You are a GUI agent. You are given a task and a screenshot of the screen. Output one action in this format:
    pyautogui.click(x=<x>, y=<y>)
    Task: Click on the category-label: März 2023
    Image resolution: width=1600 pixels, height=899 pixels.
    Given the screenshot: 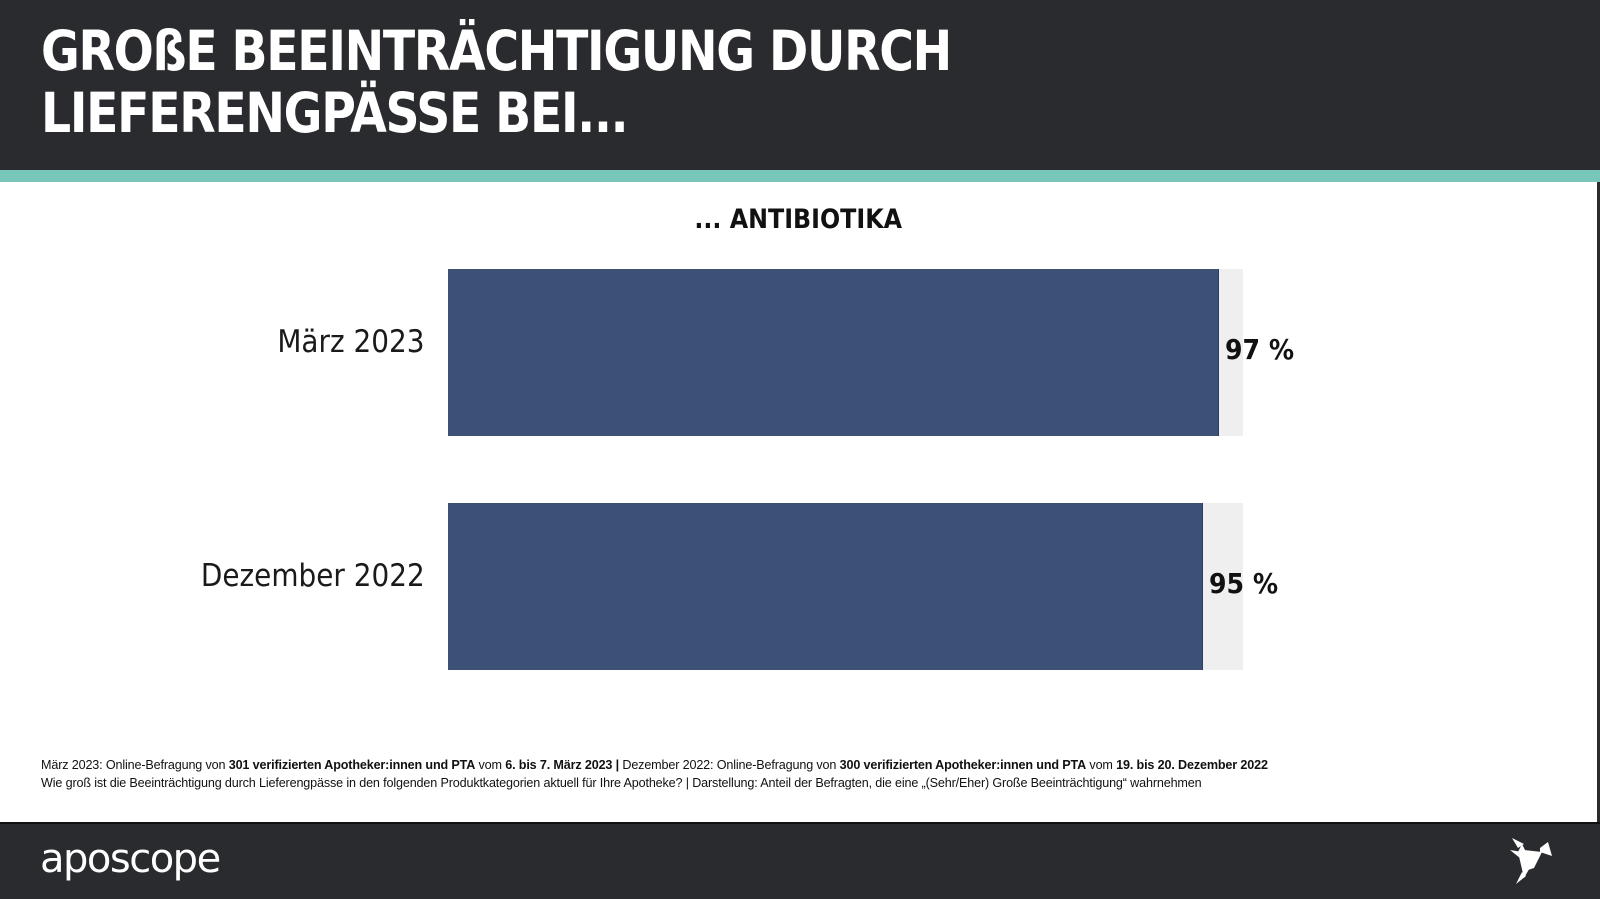 What is the action you would take?
    pyautogui.click(x=351, y=342)
    